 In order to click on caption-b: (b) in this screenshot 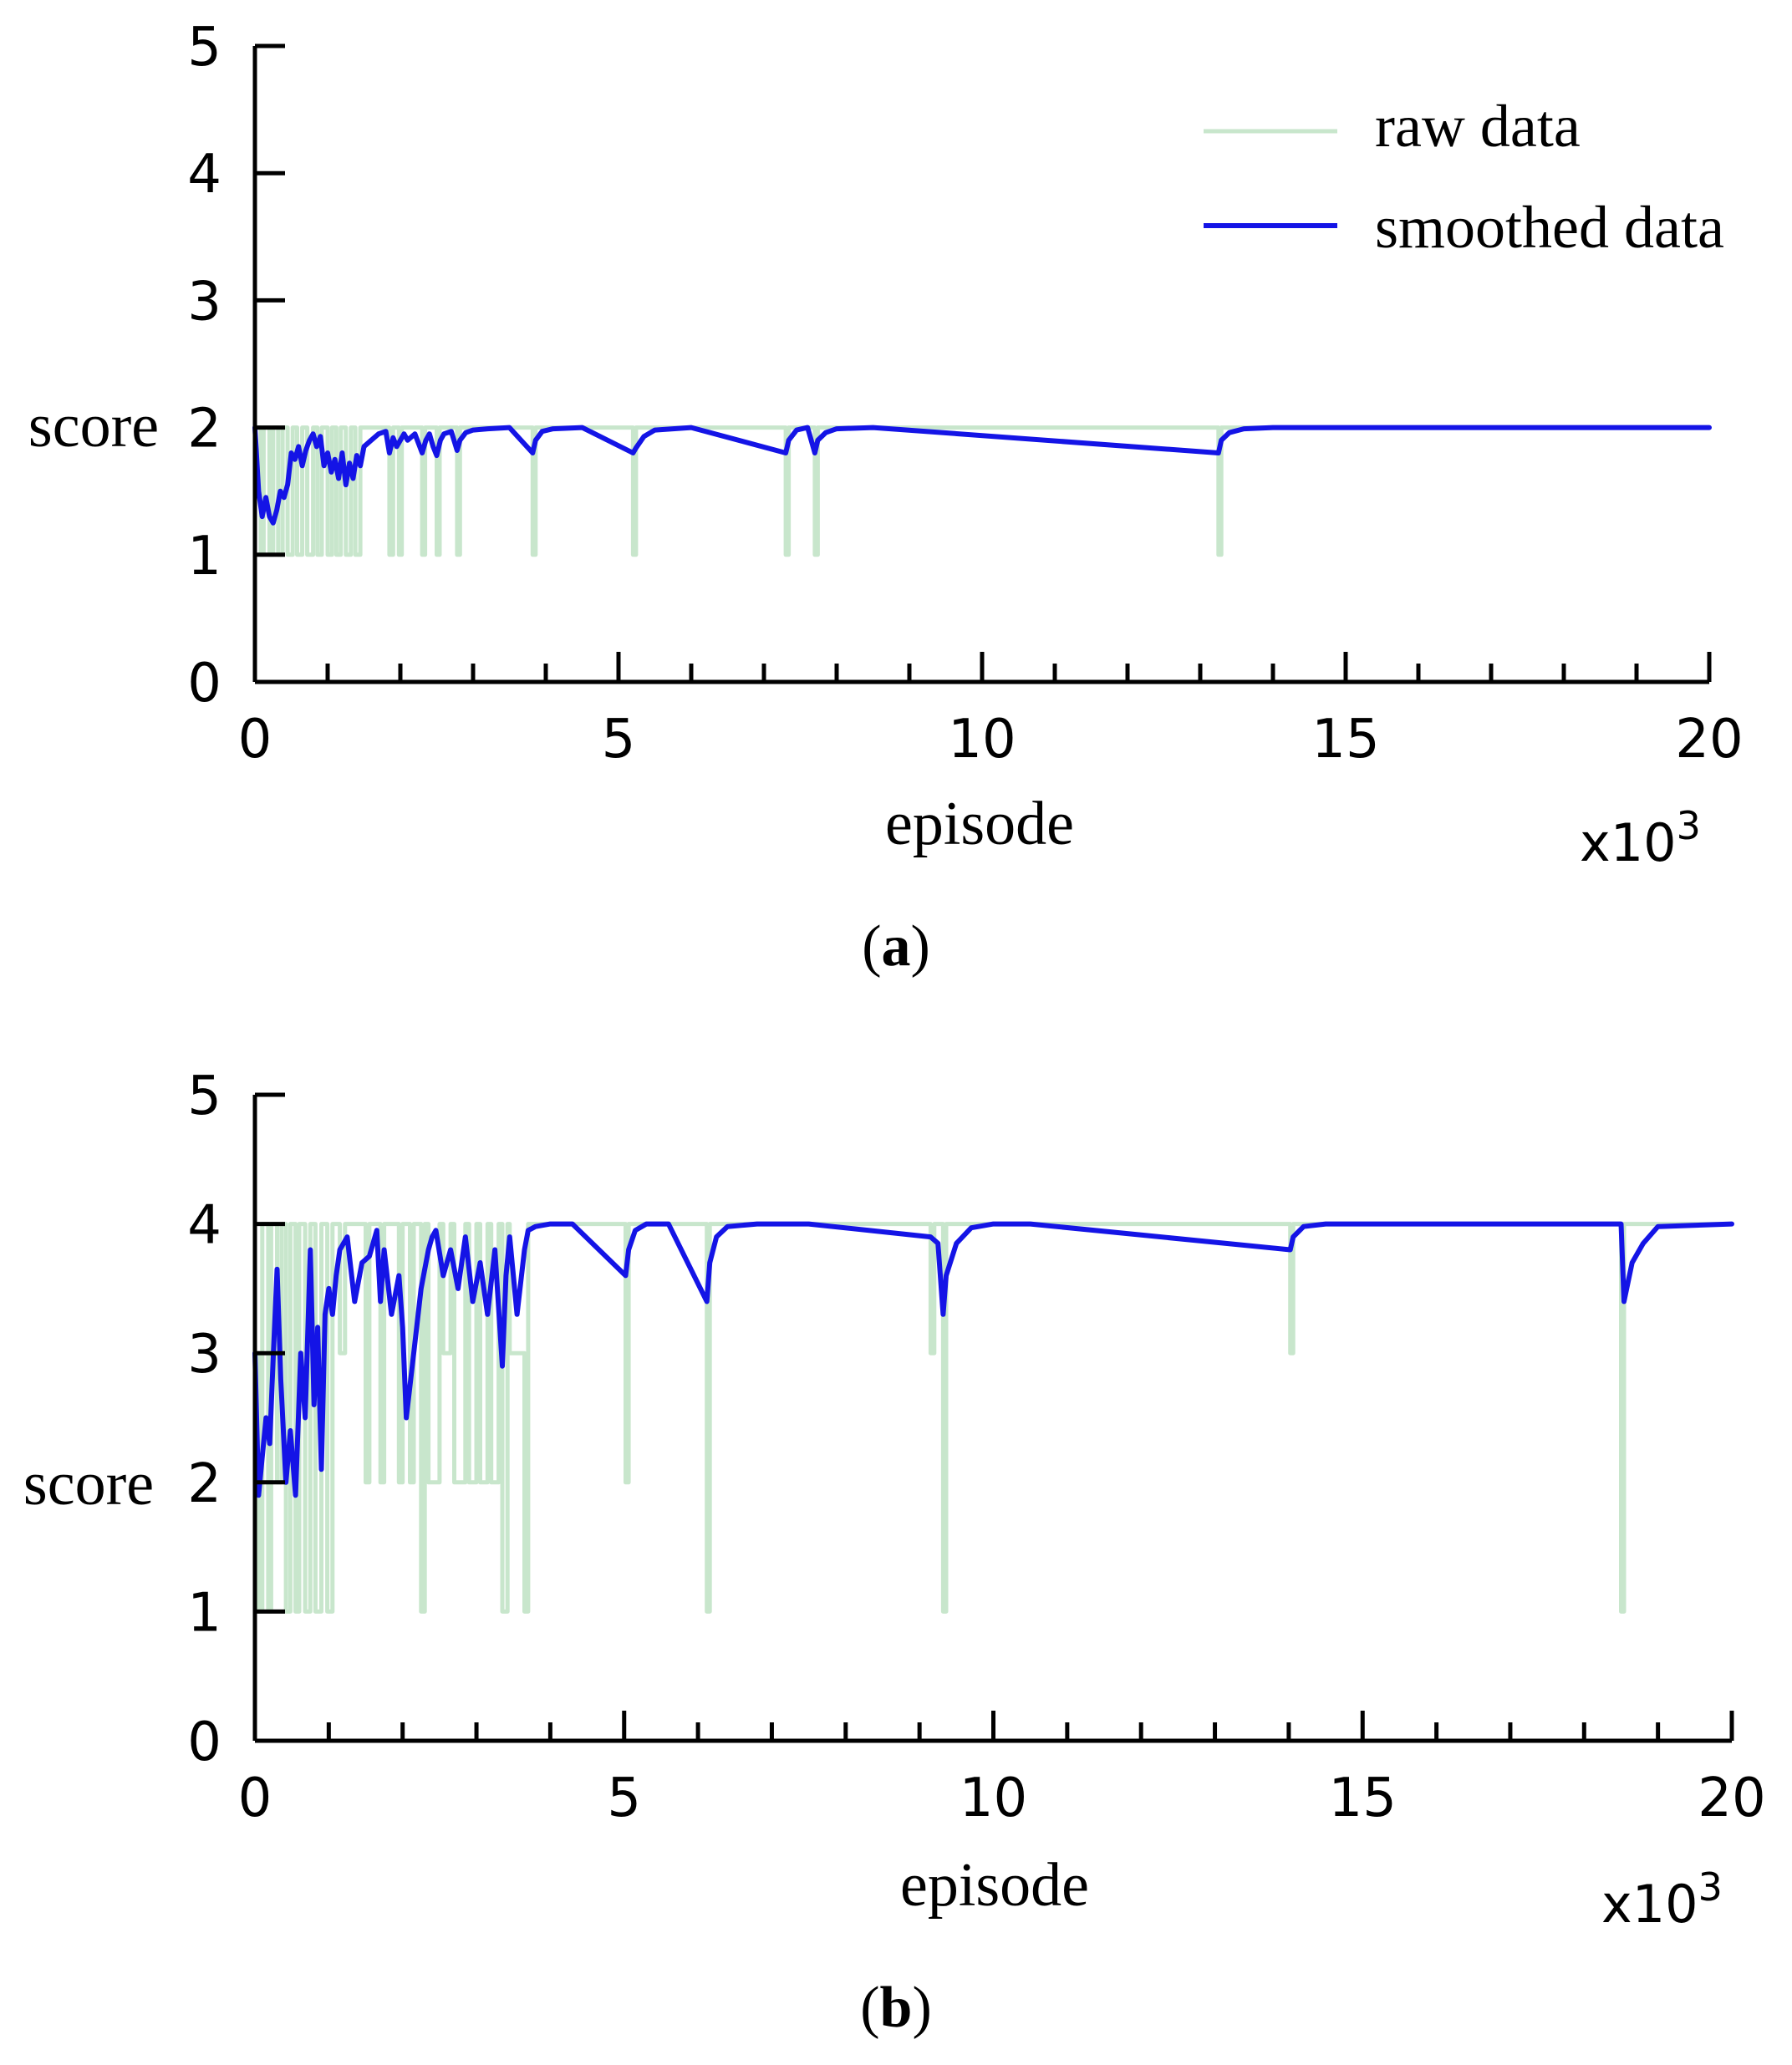, I will do `click(896, 2008)`.